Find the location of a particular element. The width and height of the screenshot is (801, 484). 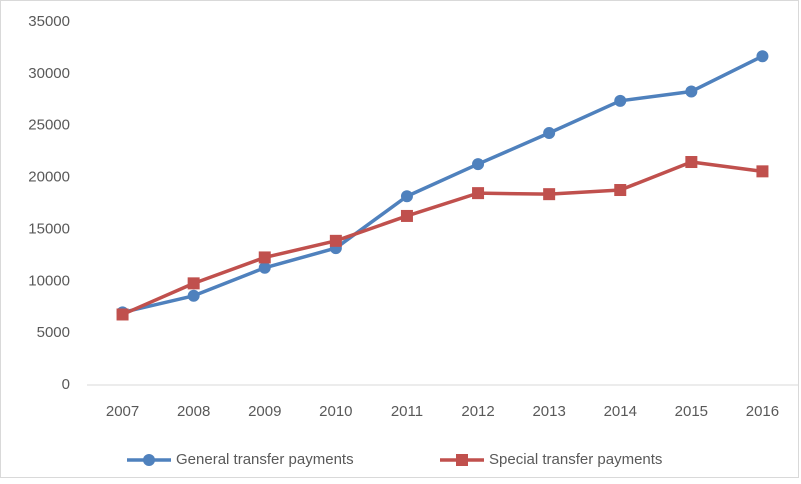

y-tick-label: 20000 is located at coordinates (49, 177).